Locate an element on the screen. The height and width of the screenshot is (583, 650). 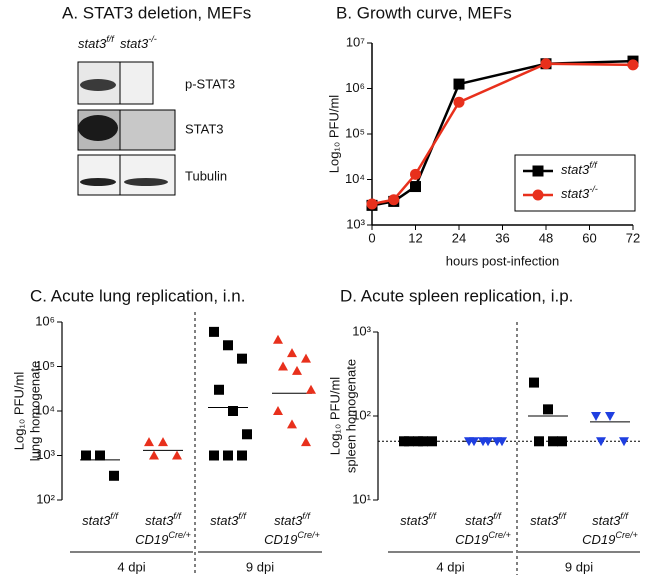
blot-column-label: stat3f/f is located at coordinates (96, 42).